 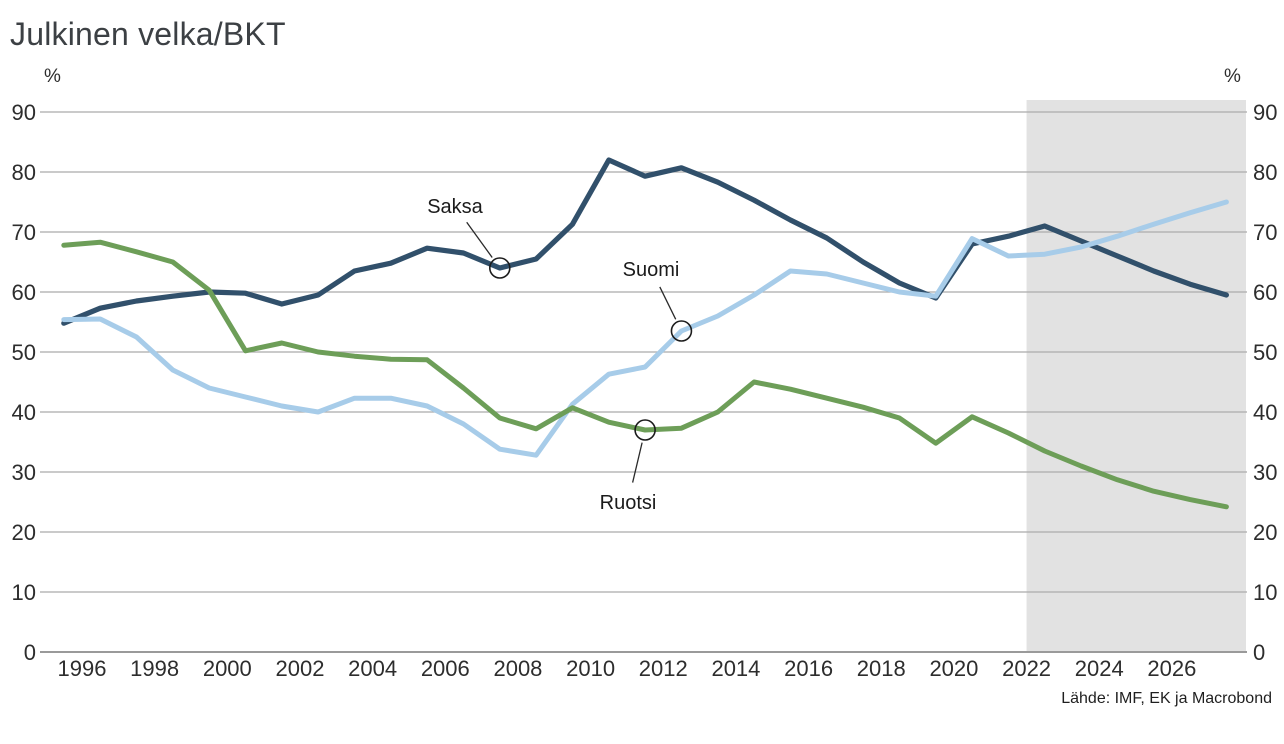 What do you see at coordinates (590, 668) in the screenshot?
I see `x-tick-2010: 2010` at bounding box center [590, 668].